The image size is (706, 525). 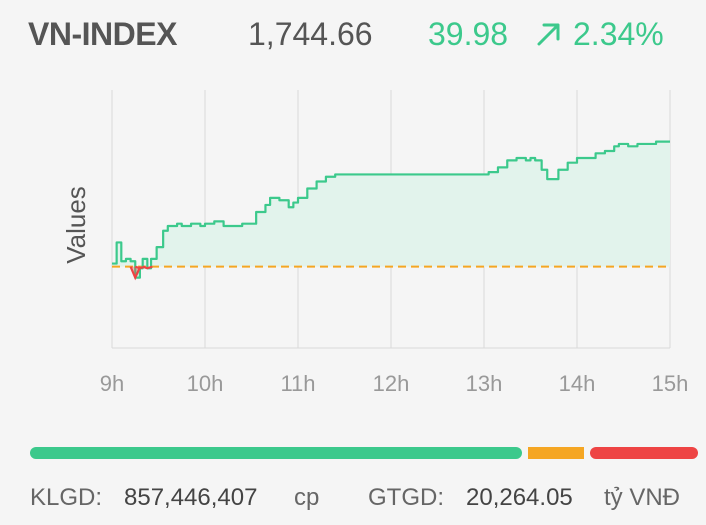 I want to click on x-tick-label: 11h, so click(x=297, y=383).